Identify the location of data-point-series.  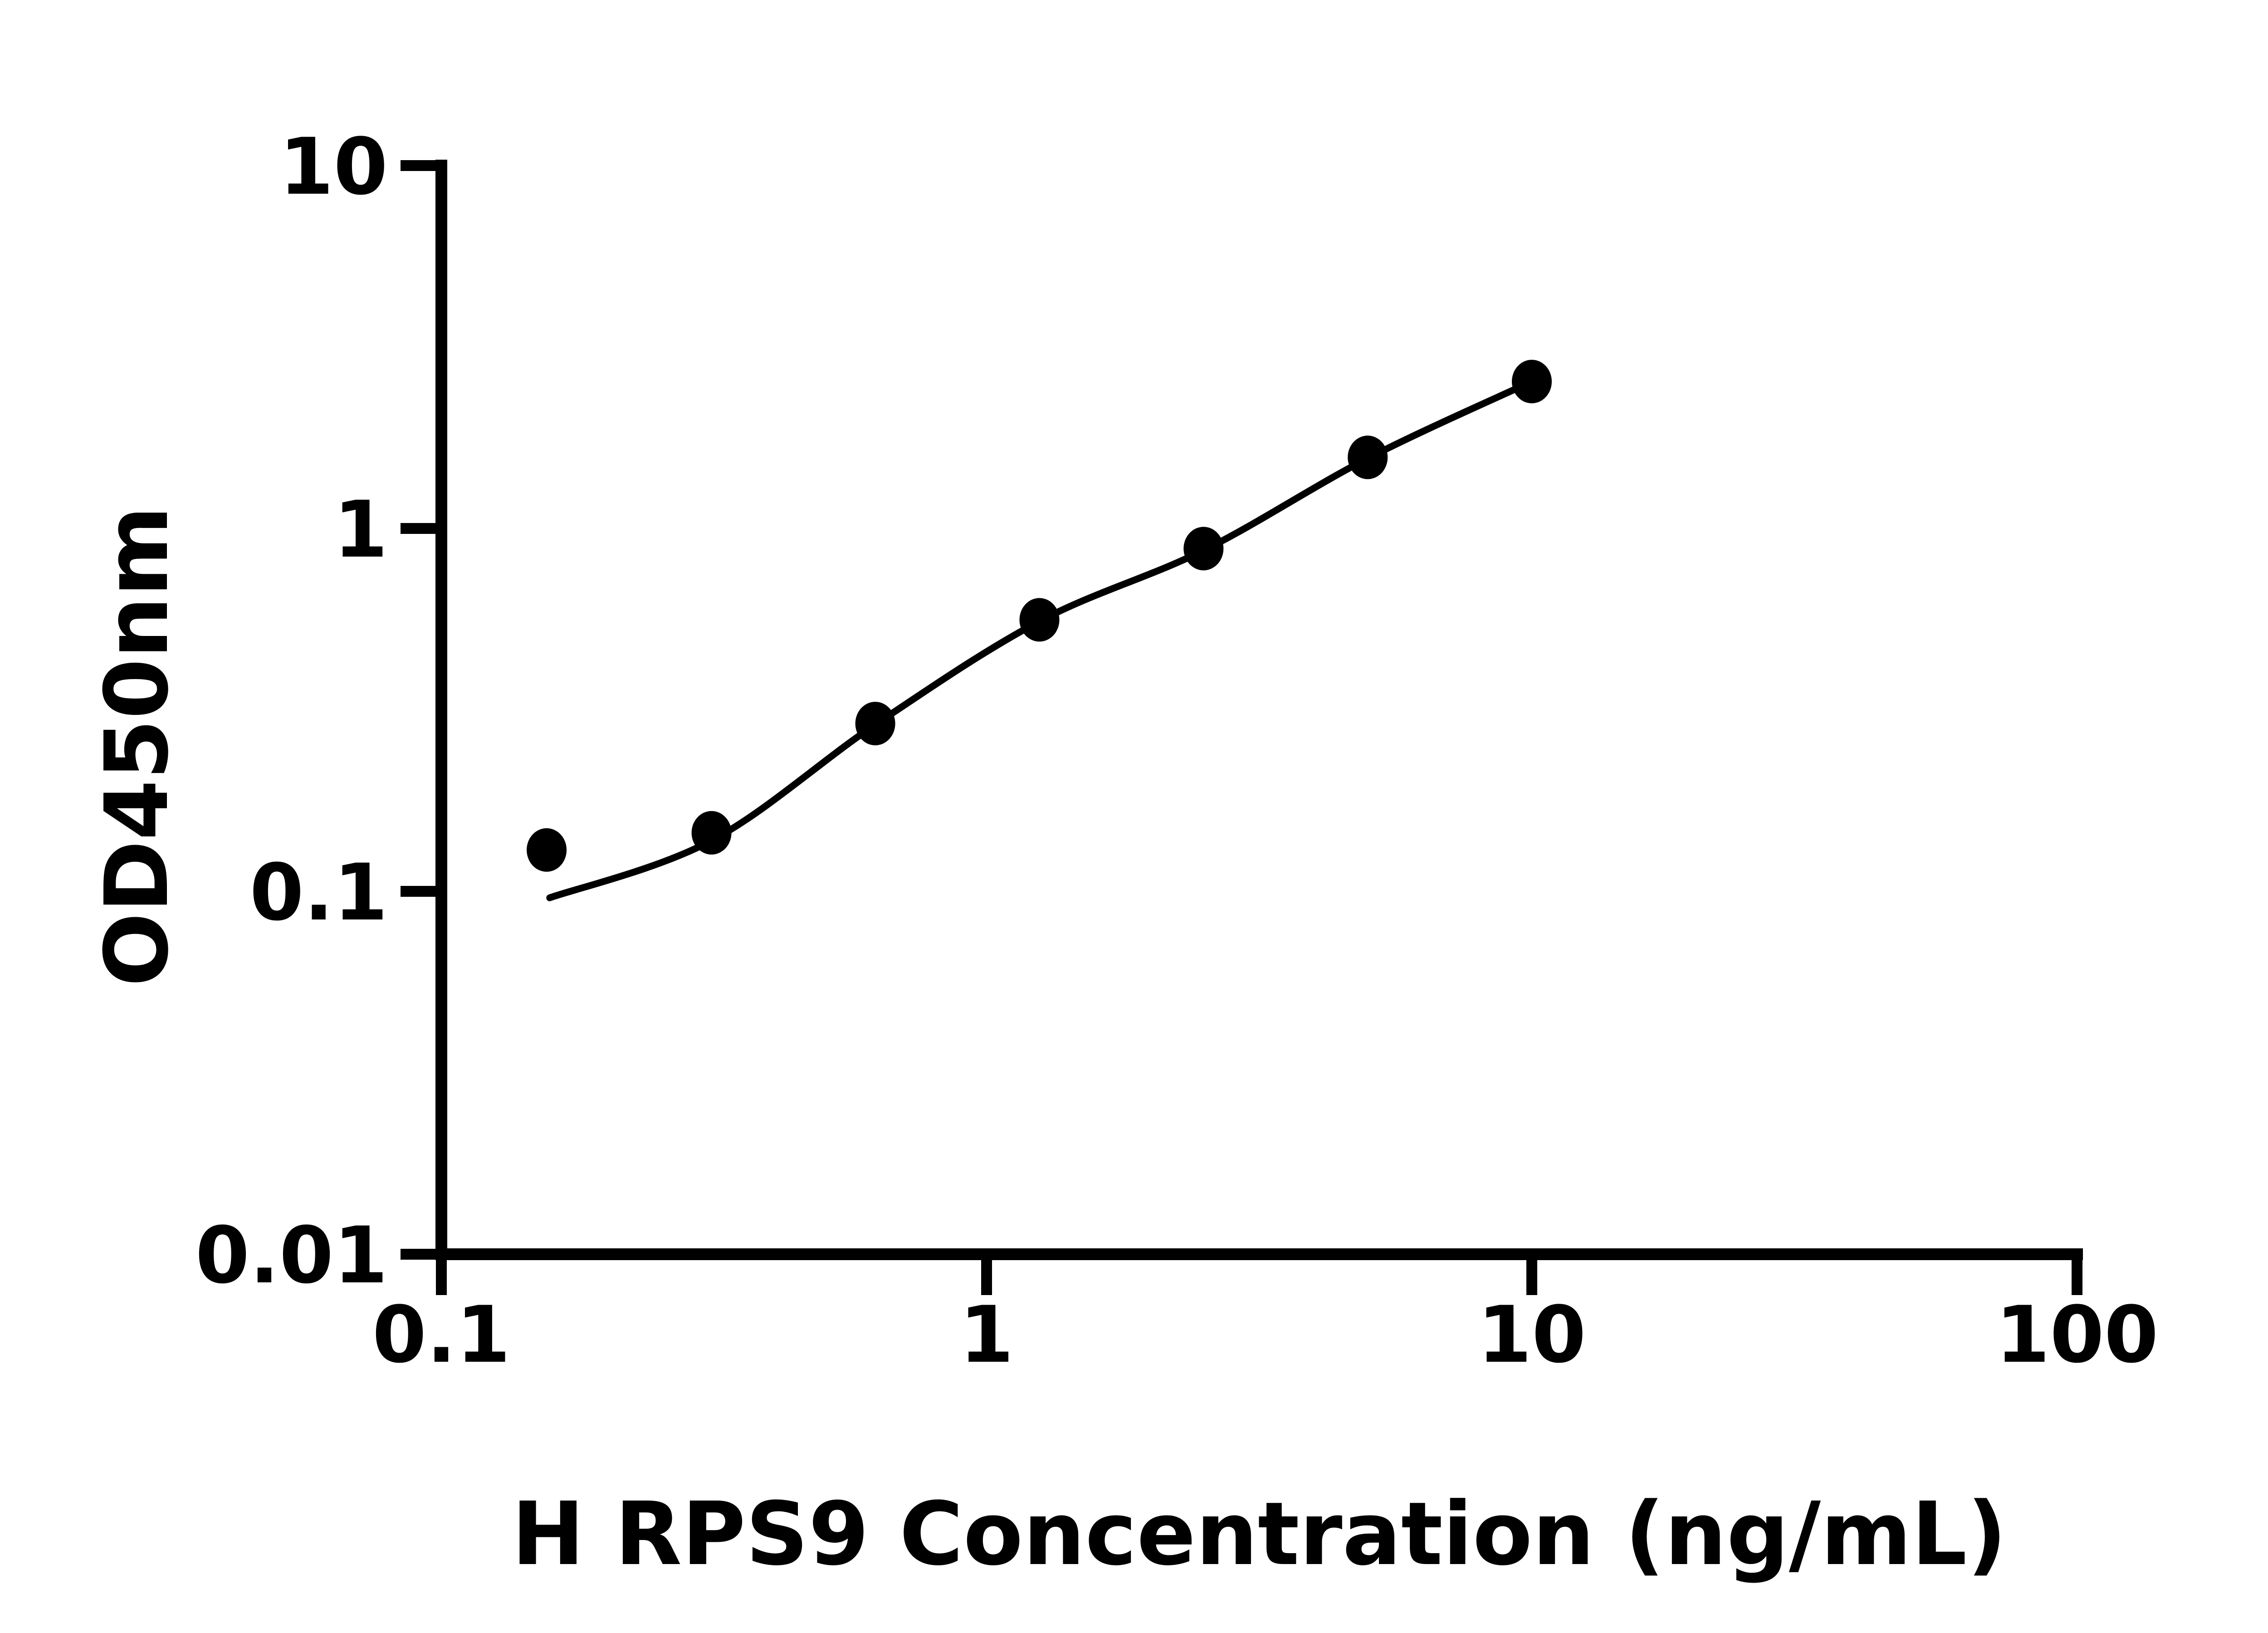
(1040, 616).